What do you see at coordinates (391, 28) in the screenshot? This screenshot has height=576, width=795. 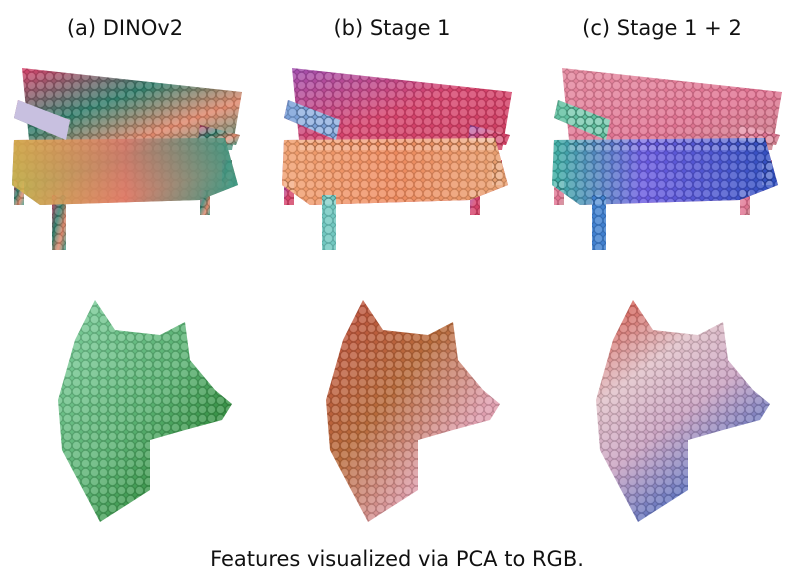 I see `column-title: (b) Stage 1` at bounding box center [391, 28].